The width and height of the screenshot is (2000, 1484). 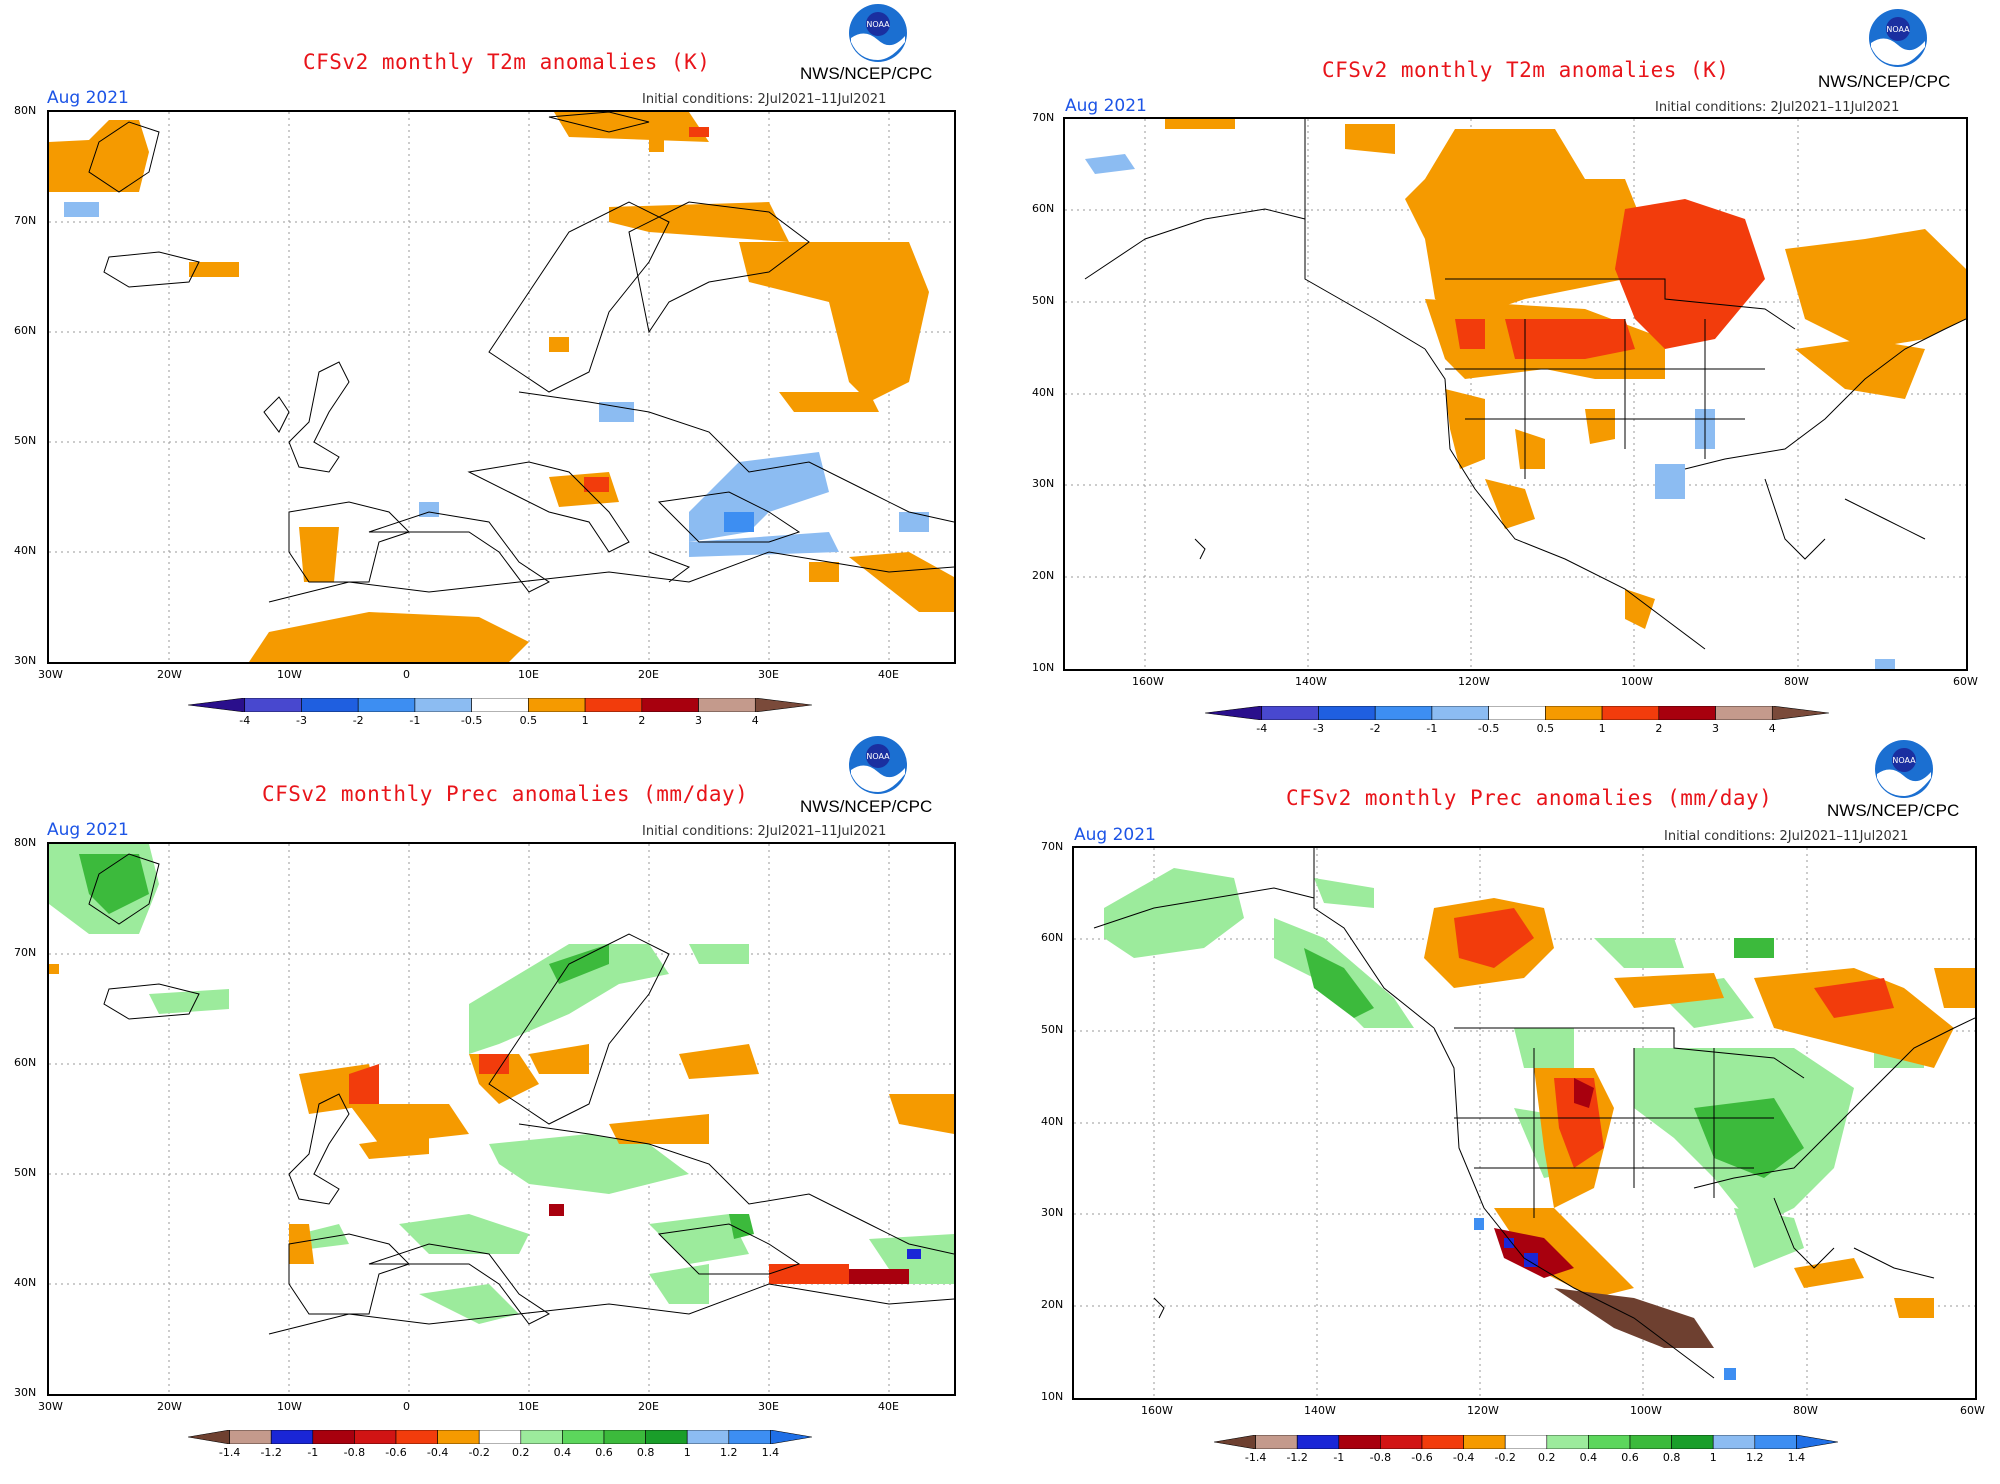 I want to click on lat-label: 80N, so click(x=25, y=842).